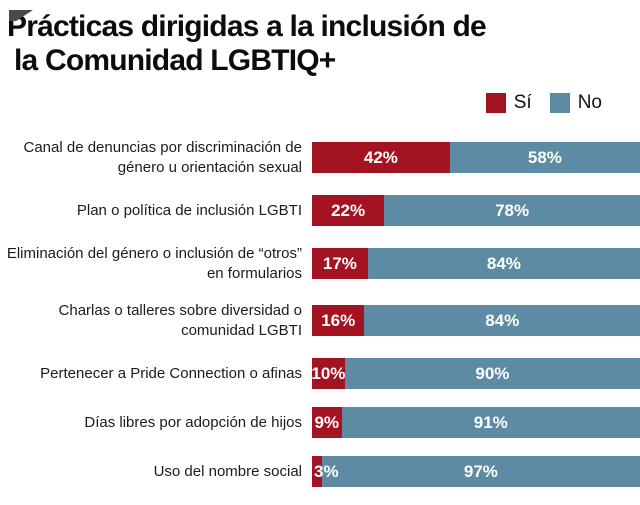  I want to click on si-value-label: 9%, so click(327, 422).